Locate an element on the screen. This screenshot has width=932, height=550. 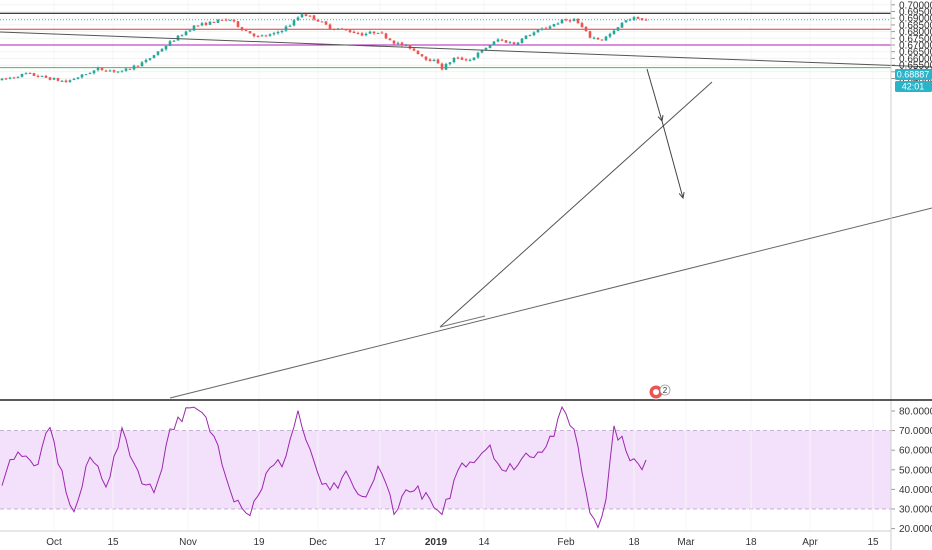
low-to-trend-connector is located at coordinates (462, 321).